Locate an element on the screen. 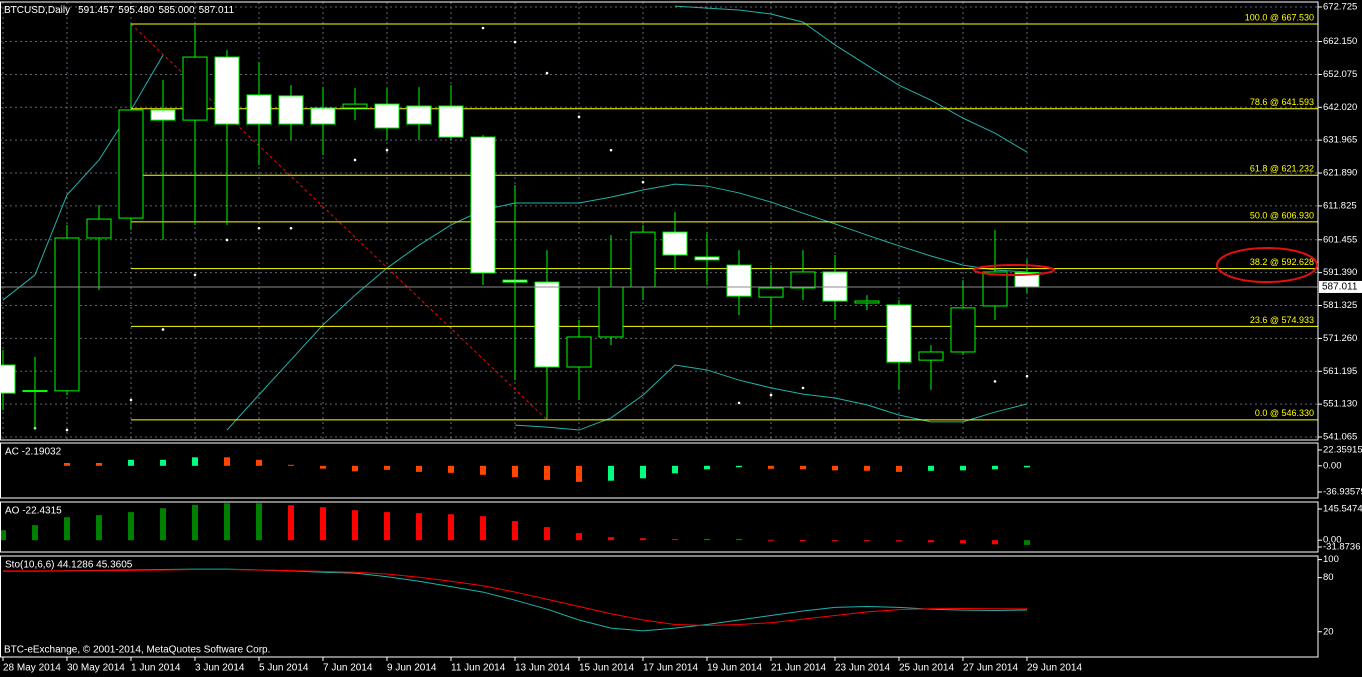  fib-label: 0.0 @ 546.330 is located at coordinates (1284, 413).